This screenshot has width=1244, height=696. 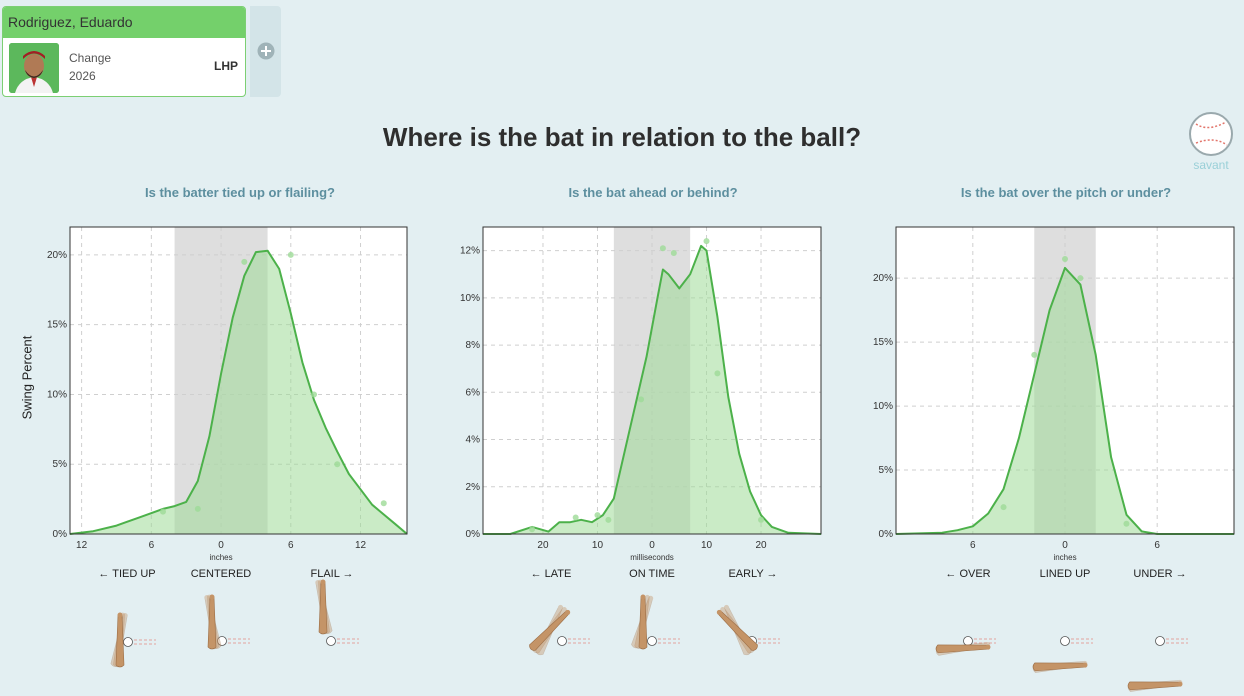 What do you see at coordinates (34, 68) in the screenshot?
I see `player-avatar` at bounding box center [34, 68].